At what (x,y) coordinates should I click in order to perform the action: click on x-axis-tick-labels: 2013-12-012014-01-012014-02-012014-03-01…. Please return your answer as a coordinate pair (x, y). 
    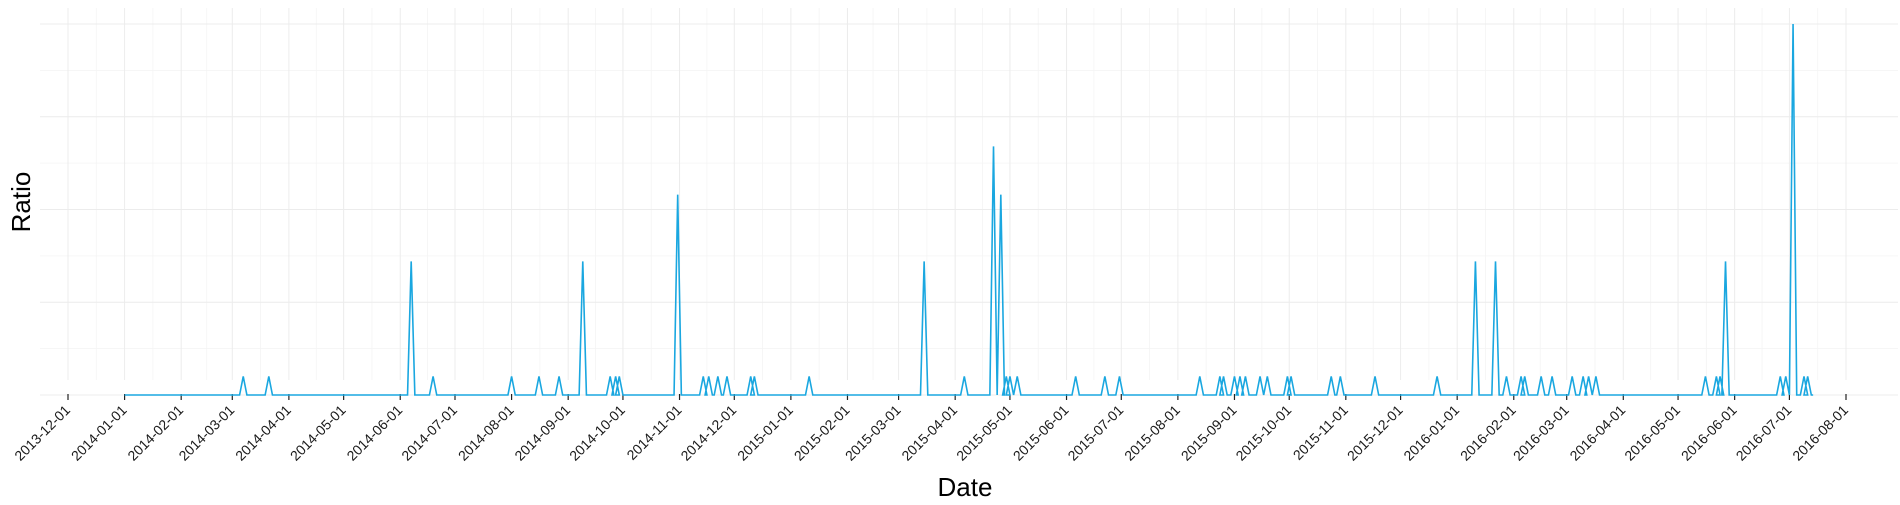
    Looking at the image, I should click on (931, 433).